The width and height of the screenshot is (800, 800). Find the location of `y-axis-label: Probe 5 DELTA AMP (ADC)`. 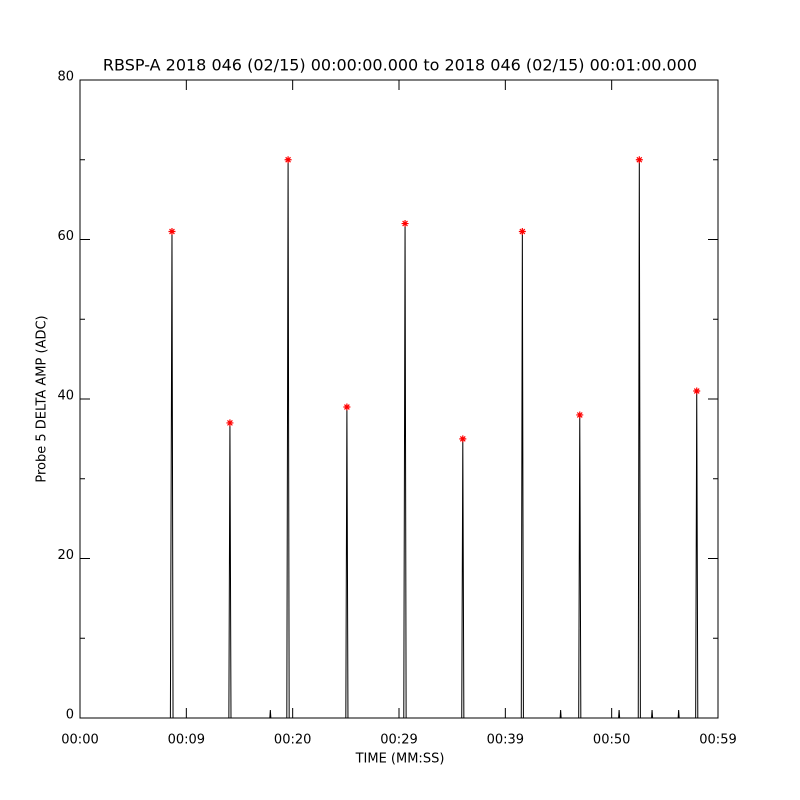

y-axis-label: Probe 5 DELTA AMP (ADC) is located at coordinates (42, 398).